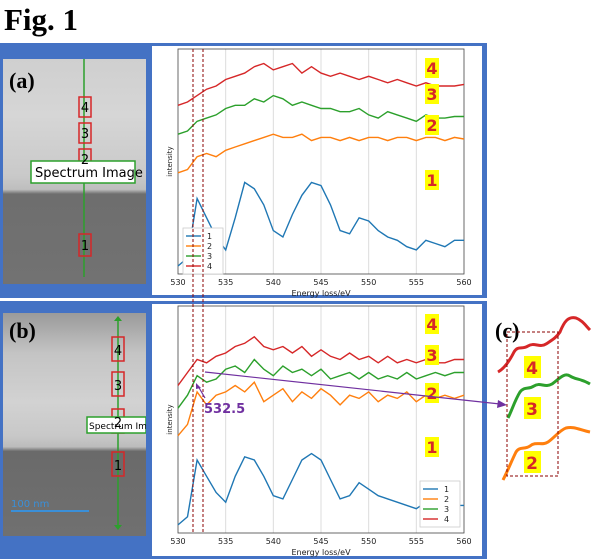 This screenshot has width=613, height=559. I want to click on chart-b-x-tick-label: 530, so click(177, 541).